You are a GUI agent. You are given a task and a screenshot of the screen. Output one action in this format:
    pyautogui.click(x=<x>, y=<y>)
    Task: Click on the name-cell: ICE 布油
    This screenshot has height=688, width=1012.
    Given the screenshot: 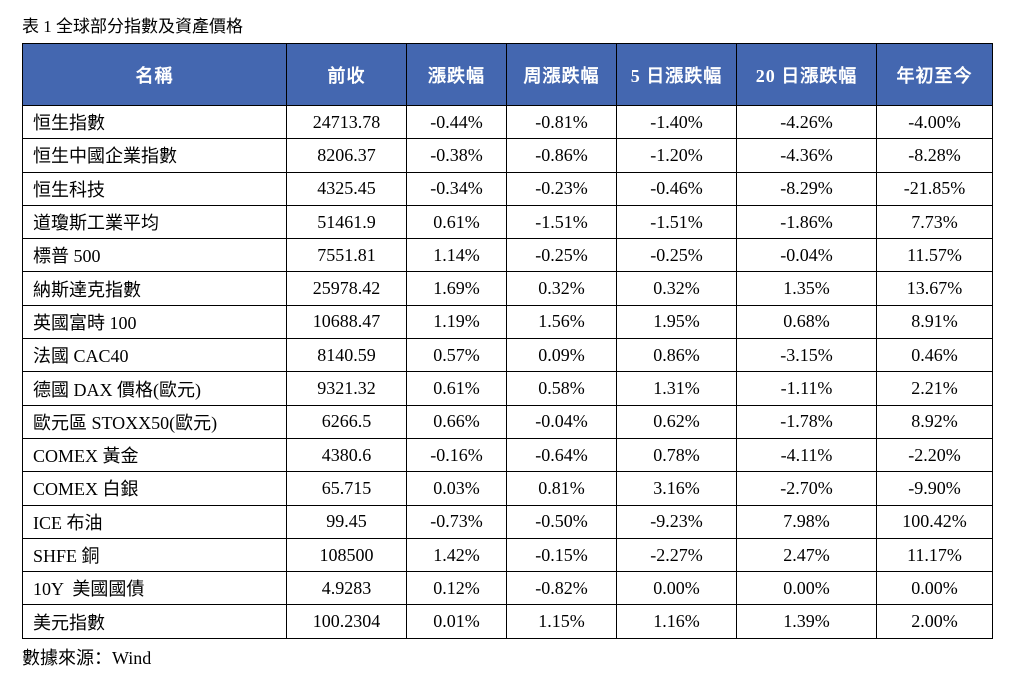 What is the action you would take?
    pyautogui.click(x=154, y=521)
    